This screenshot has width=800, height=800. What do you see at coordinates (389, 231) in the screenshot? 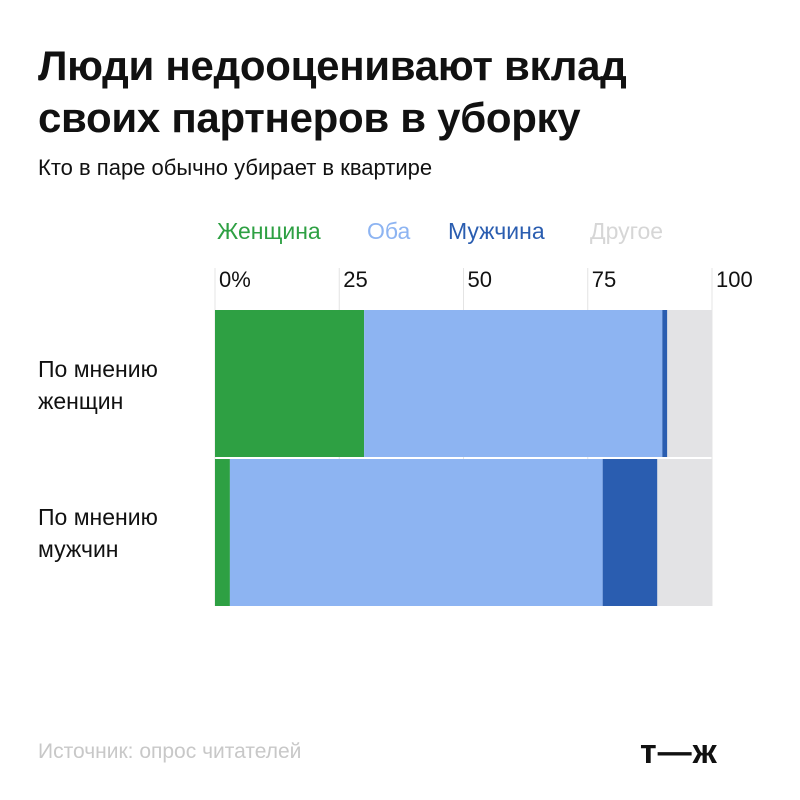
I see `legend-item-both: Оба` at bounding box center [389, 231].